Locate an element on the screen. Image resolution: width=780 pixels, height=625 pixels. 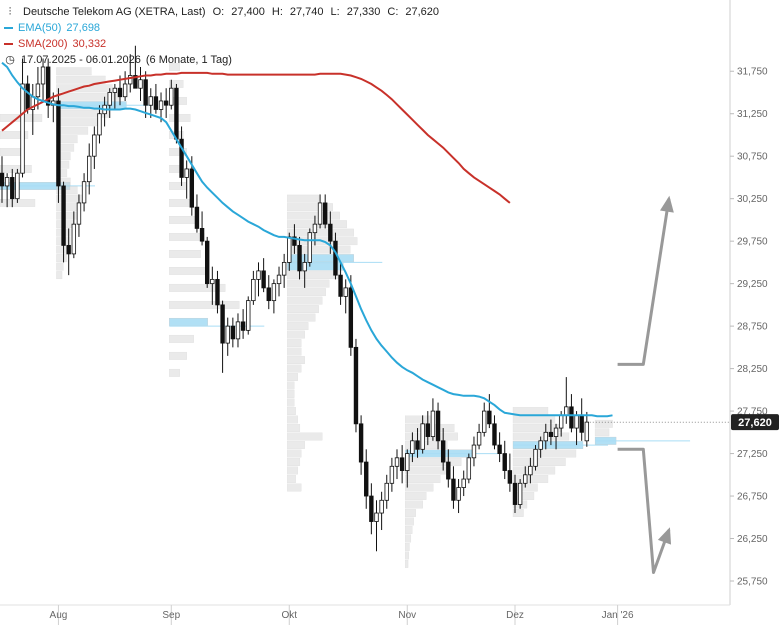
vp-poc-bar is located at coordinates (188, 321).